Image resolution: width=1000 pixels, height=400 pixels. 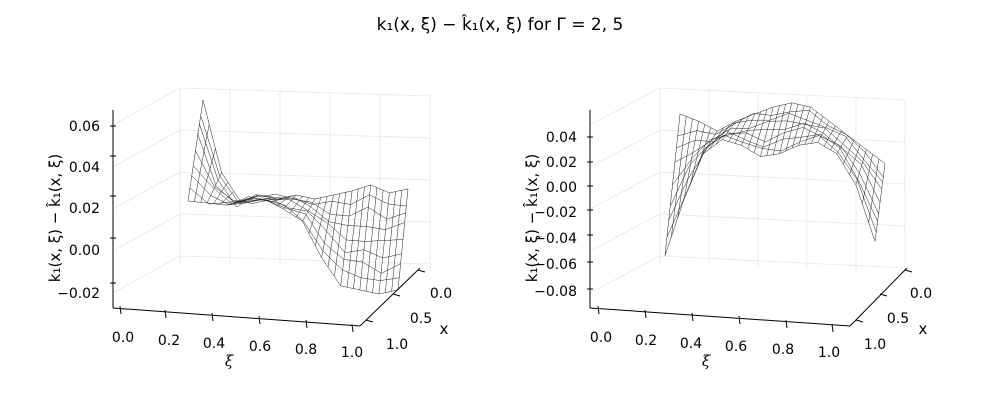 I want to click on x-tick-label: 1.0, so click(x=829, y=353).